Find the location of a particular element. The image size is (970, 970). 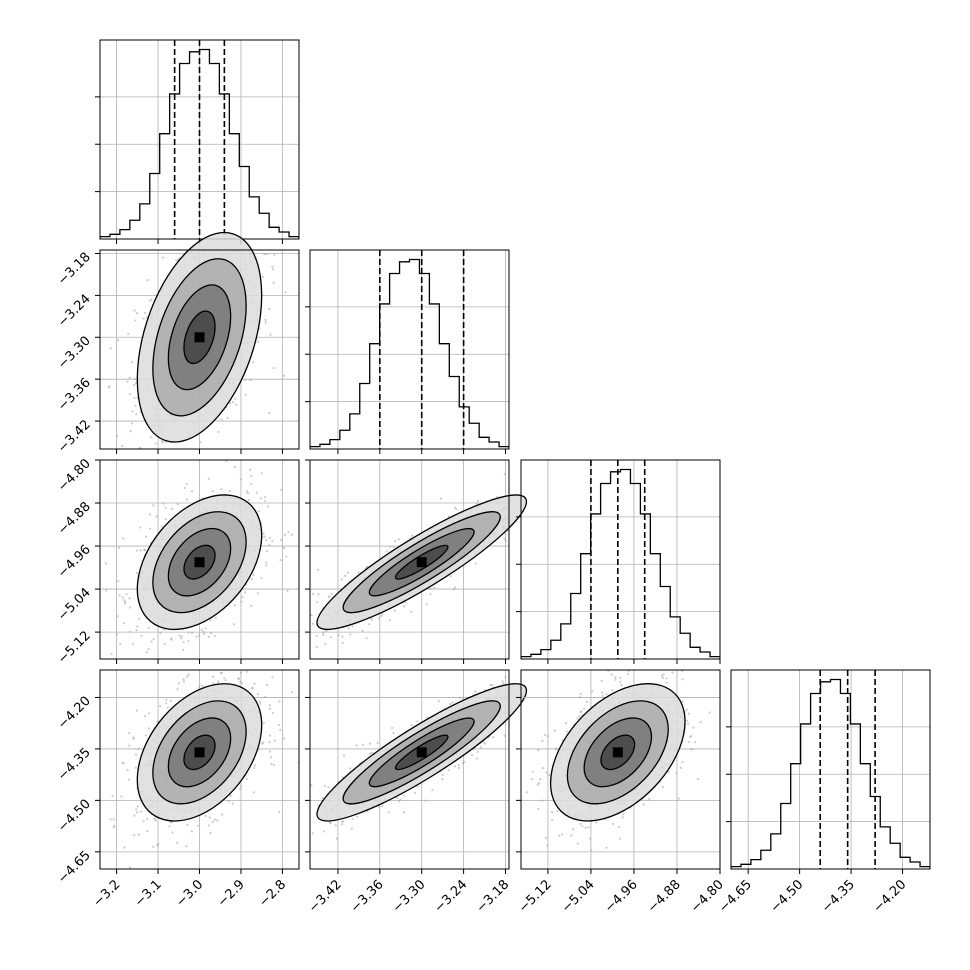

y-tick-label: −5.04 is located at coordinates (74, 604).